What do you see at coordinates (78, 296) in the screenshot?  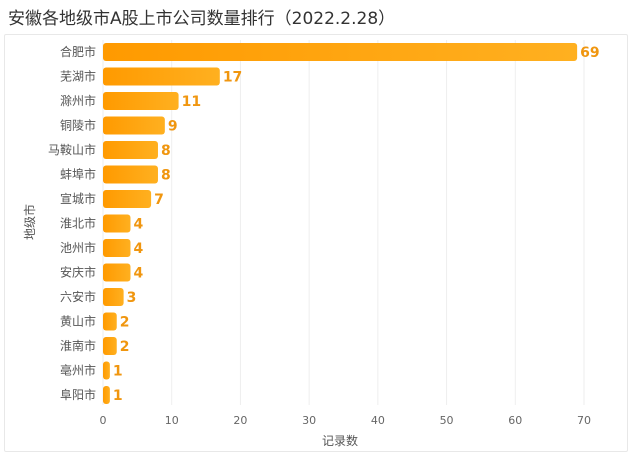 I see `category-label: 六安市` at bounding box center [78, 296].